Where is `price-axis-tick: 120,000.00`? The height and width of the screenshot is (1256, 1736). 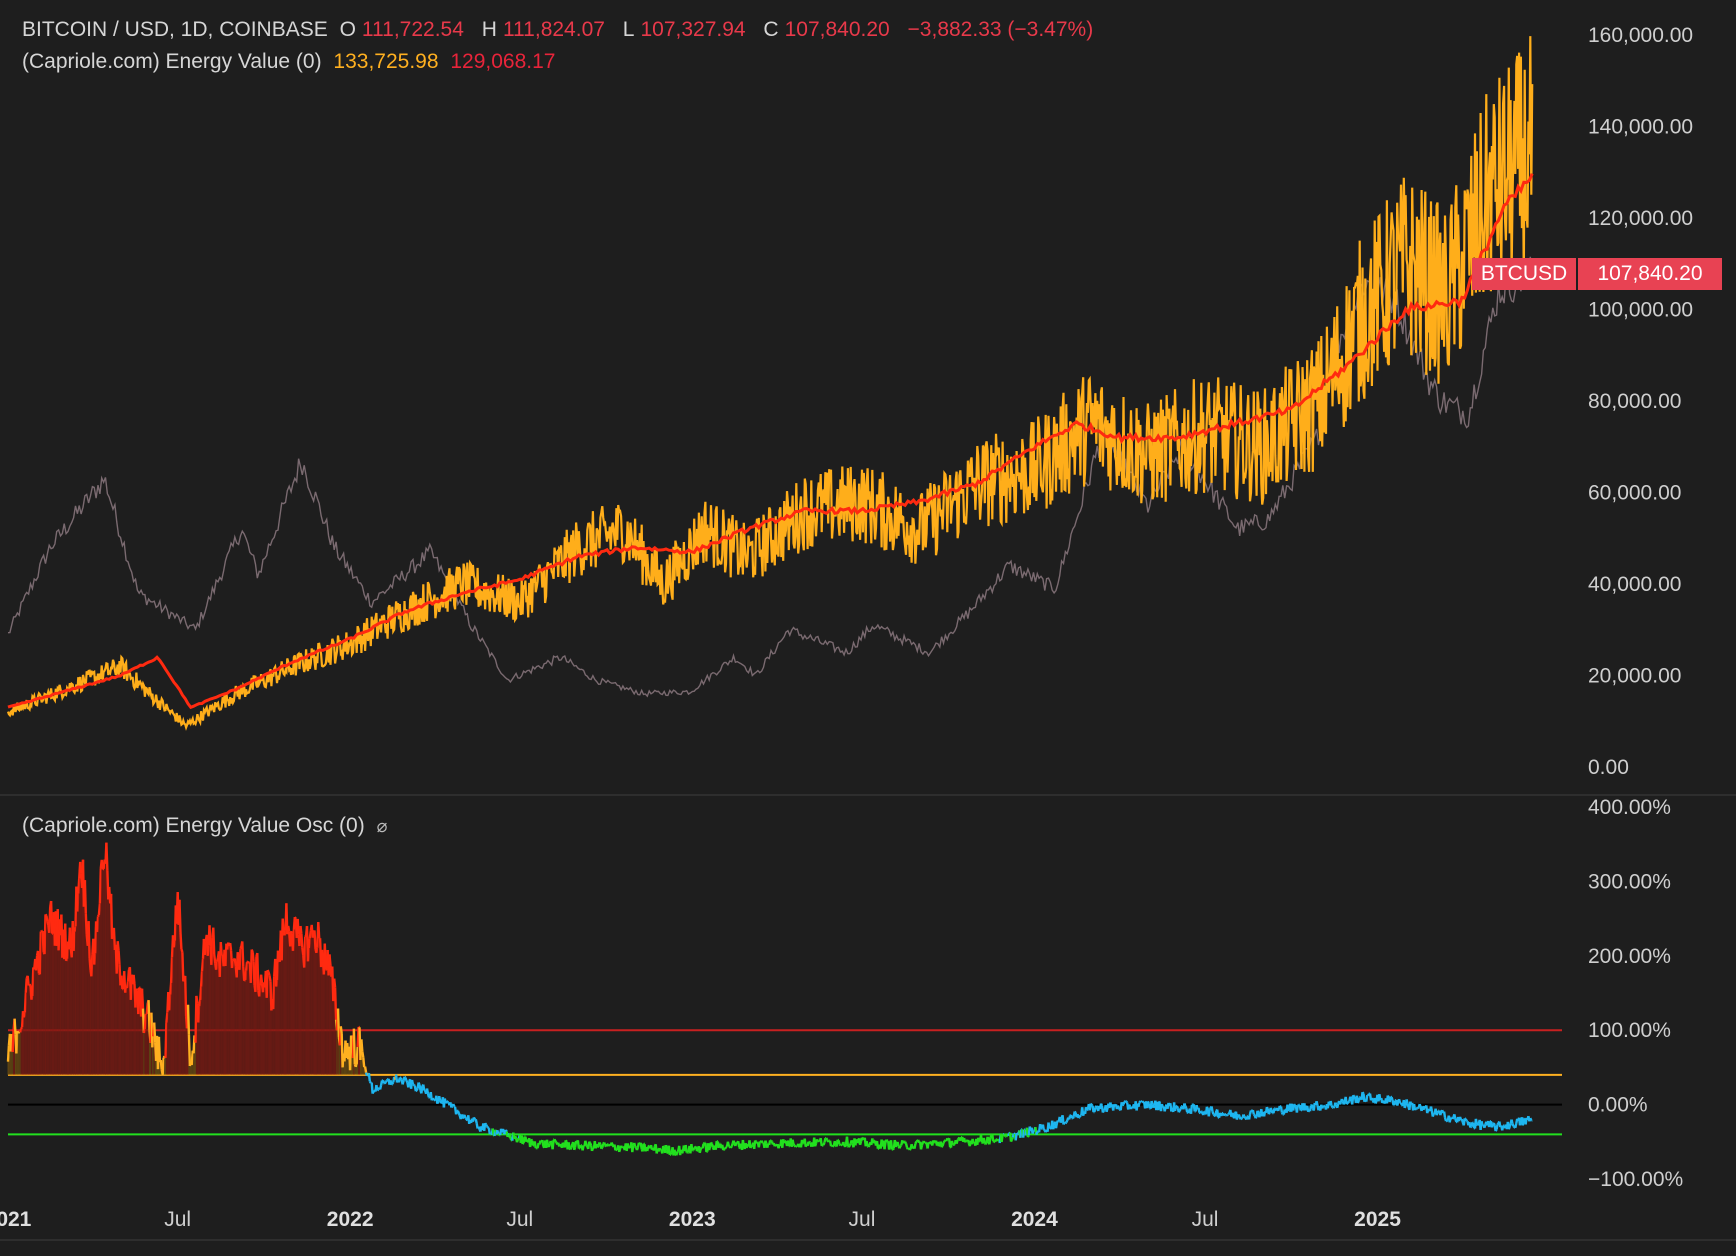 price-axis-tick: 120,000.00 is located at coordinates (1640, 218).